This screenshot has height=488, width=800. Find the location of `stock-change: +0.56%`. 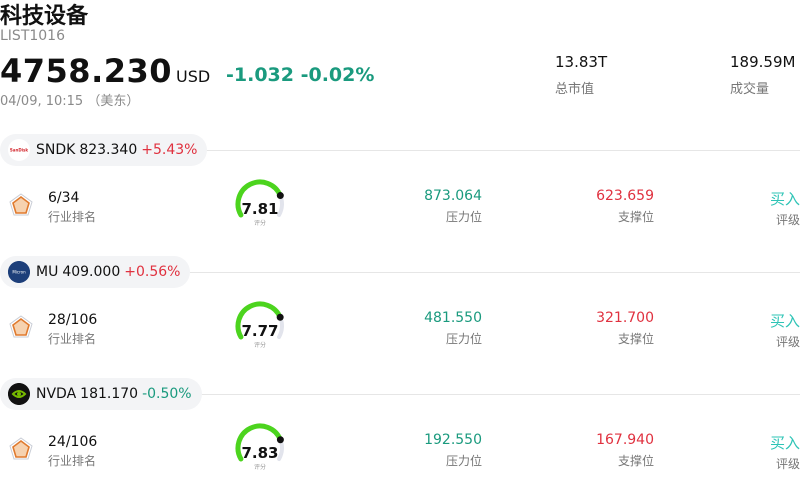

stock-change: +0.56% is located at coordinates (152, 272).